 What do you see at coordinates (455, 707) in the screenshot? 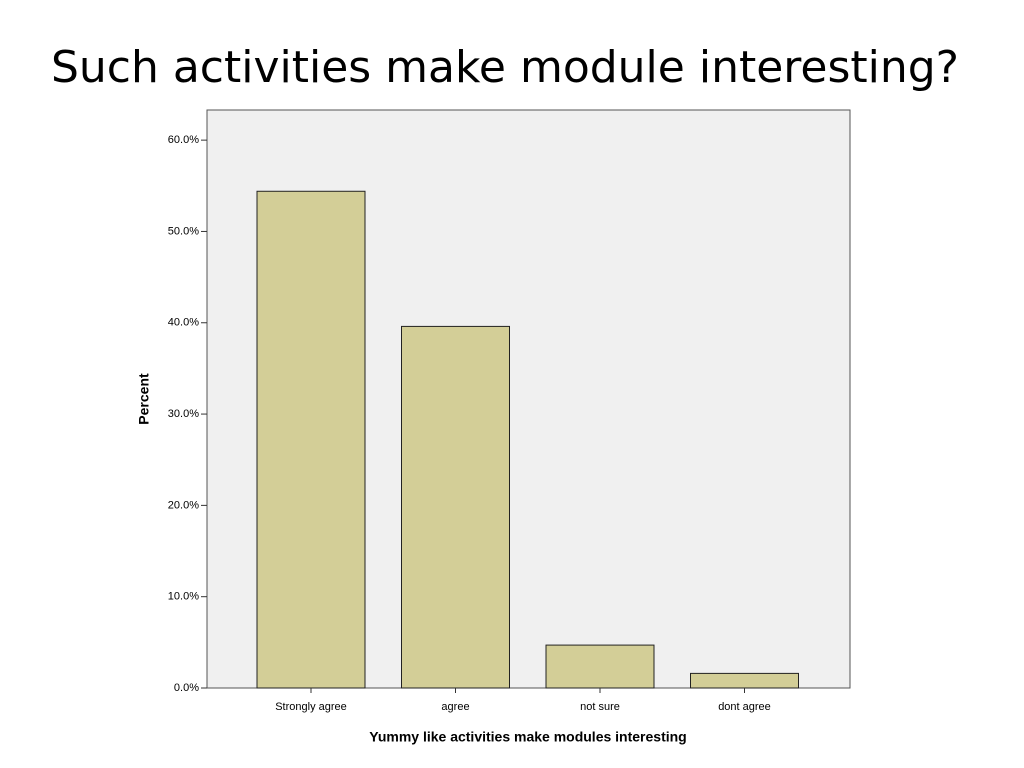
I see `x-tick-label: agree` at bounding box center [455, 707].